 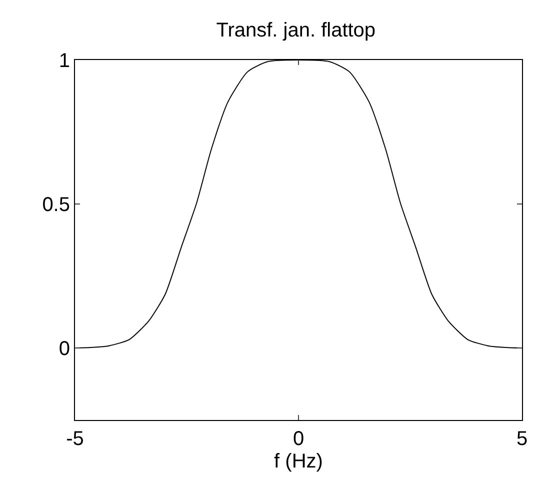 I want to click on y-tick-label: 0.5, so click(x=56, y=205).